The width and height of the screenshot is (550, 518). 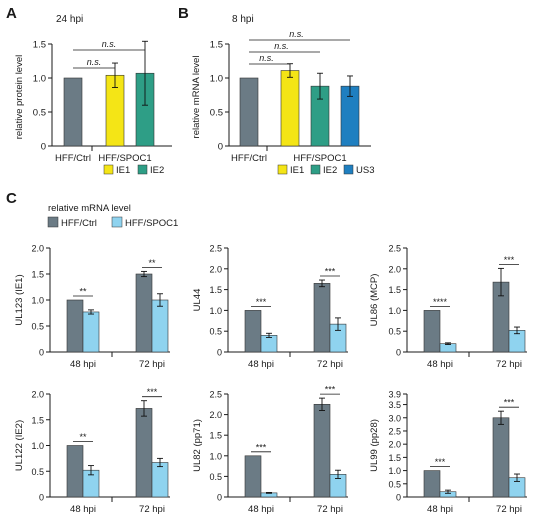 What do you see at coordinates (79, 223) in the screenshot?
I see `legend-label: HFF/Ctrl` at bounding box center [79, 223].